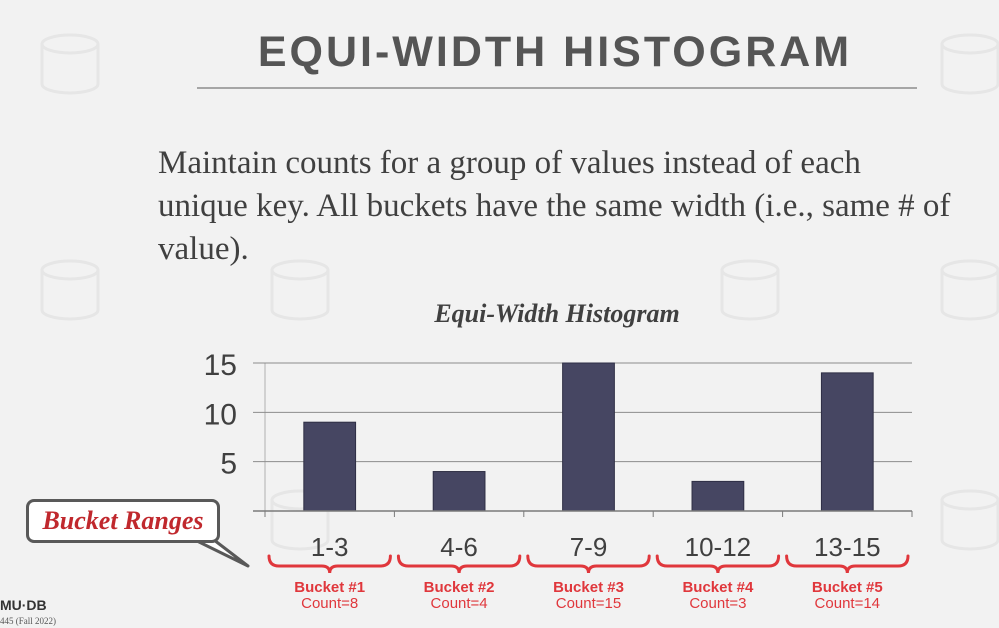 This screenshot has height=628, width=999. I want to click on y-tick-label: 10, so click(220, 414).